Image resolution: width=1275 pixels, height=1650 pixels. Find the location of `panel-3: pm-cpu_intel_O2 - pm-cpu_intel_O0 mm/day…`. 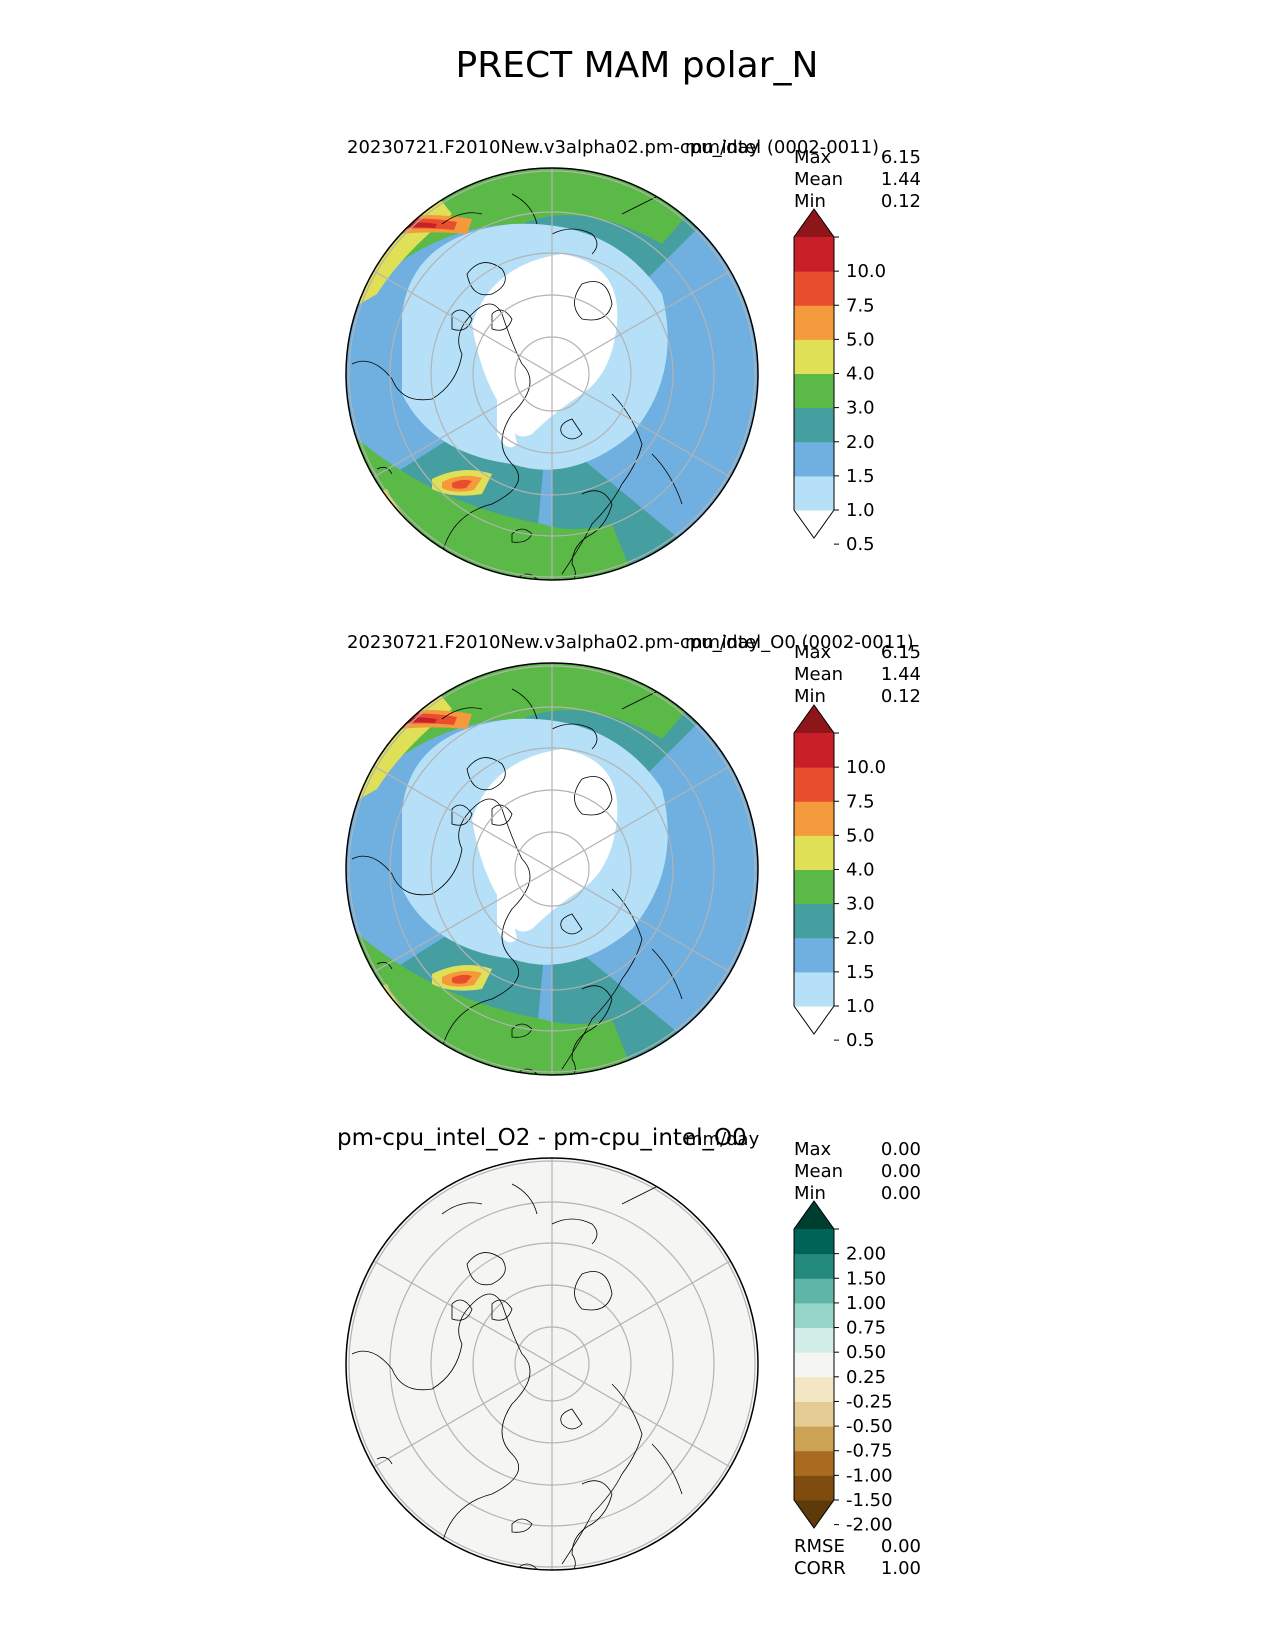

panel-3: pm-cpu_intel_O2 - pm-cpu_intel_O0 mm/day… is located at coordinates (629, 1352).